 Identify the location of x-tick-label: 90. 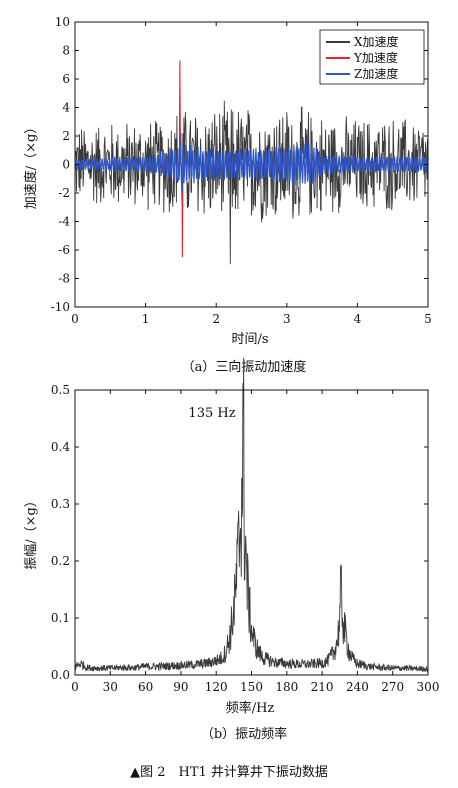
(180, 687).